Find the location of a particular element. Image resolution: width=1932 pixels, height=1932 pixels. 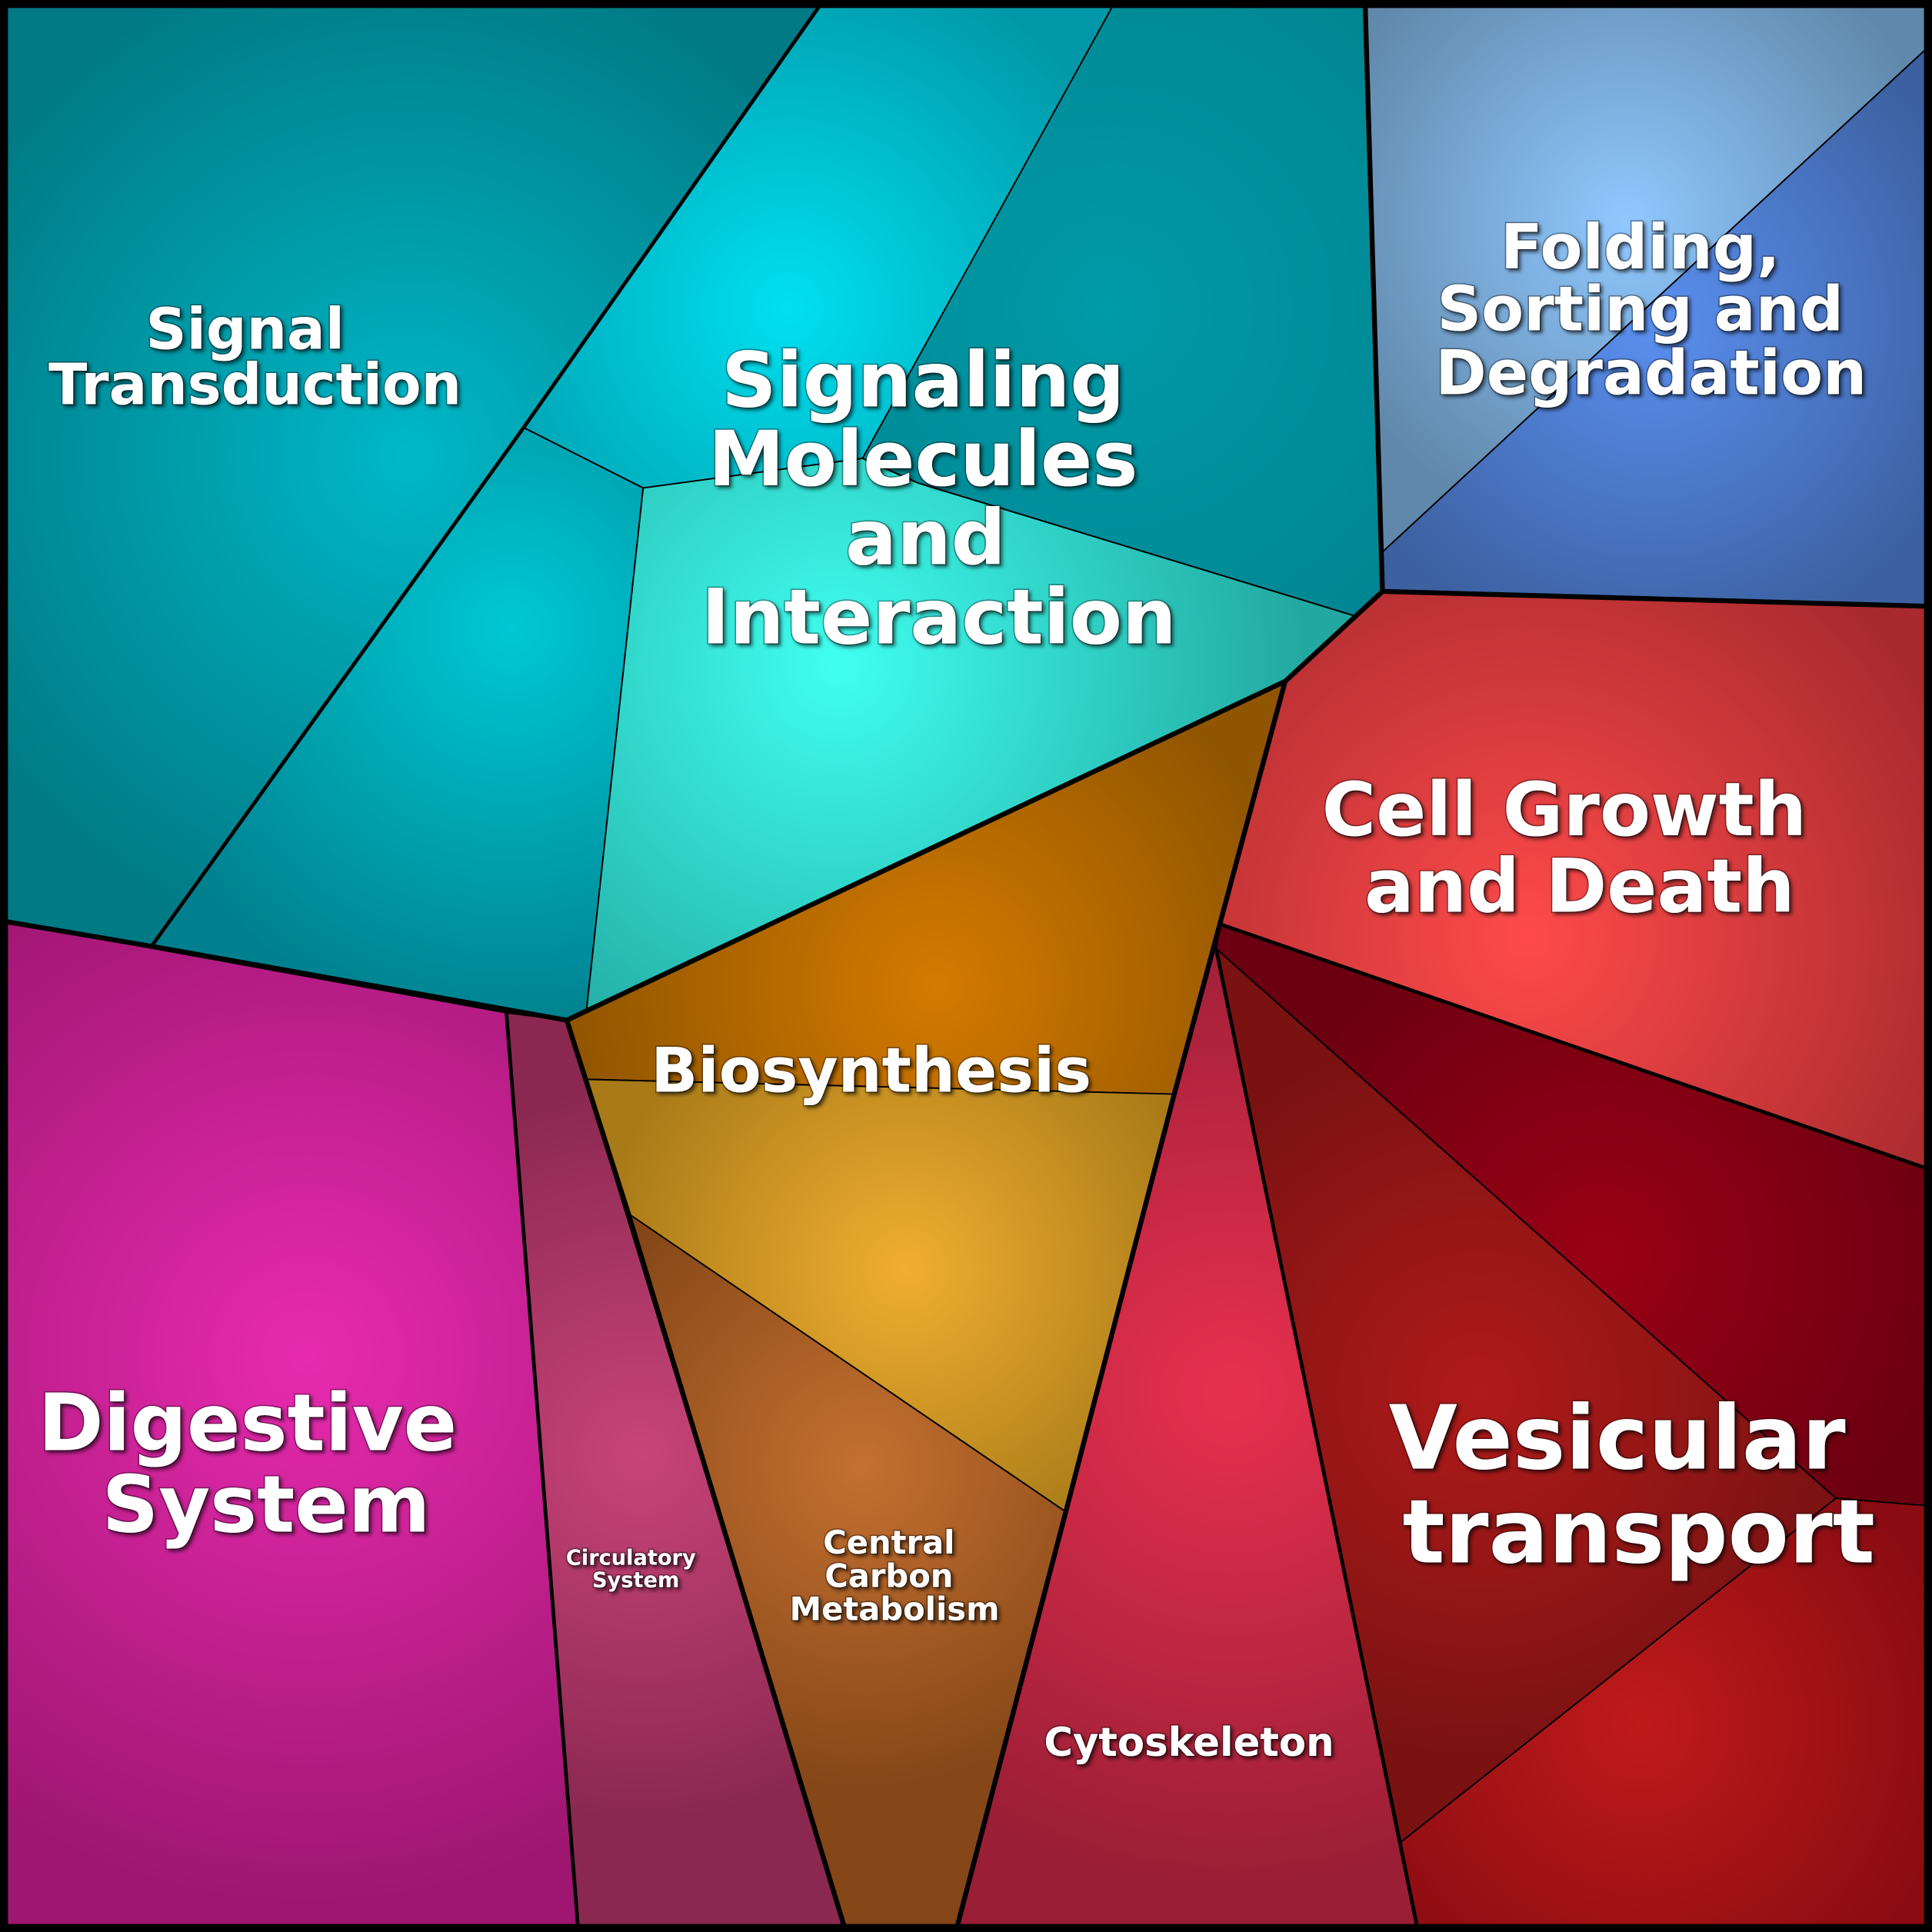

label-cell-growth: Cell Growth and Death is located at coordinates (1577, 848).